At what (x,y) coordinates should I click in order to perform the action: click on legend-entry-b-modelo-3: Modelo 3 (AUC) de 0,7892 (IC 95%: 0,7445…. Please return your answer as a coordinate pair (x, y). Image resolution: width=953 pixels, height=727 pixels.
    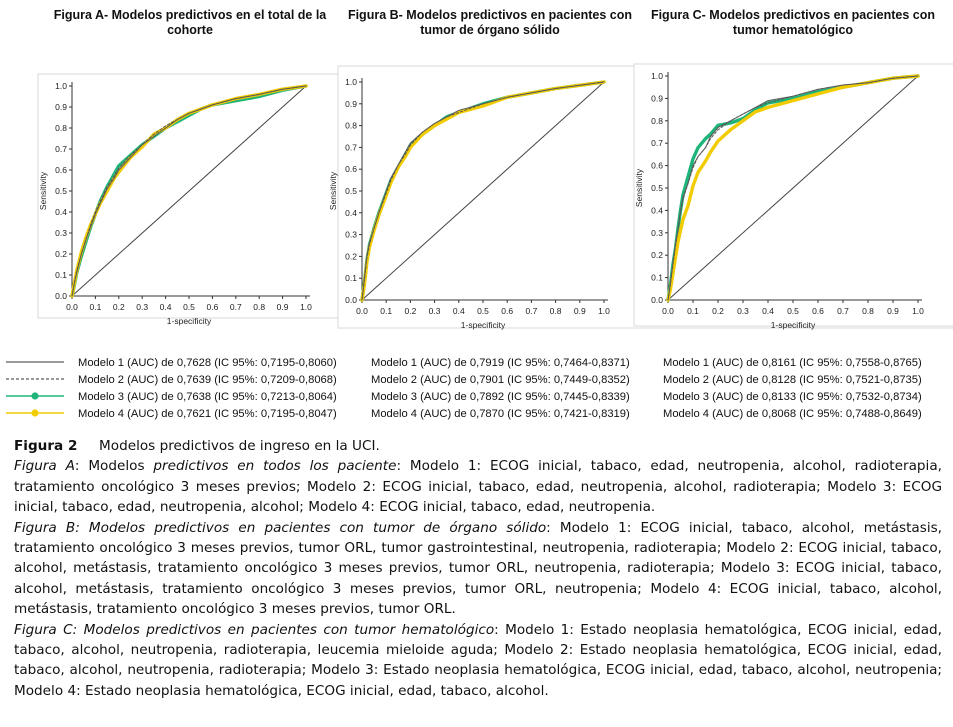
    Looking at the image, I should click on (500, 397).